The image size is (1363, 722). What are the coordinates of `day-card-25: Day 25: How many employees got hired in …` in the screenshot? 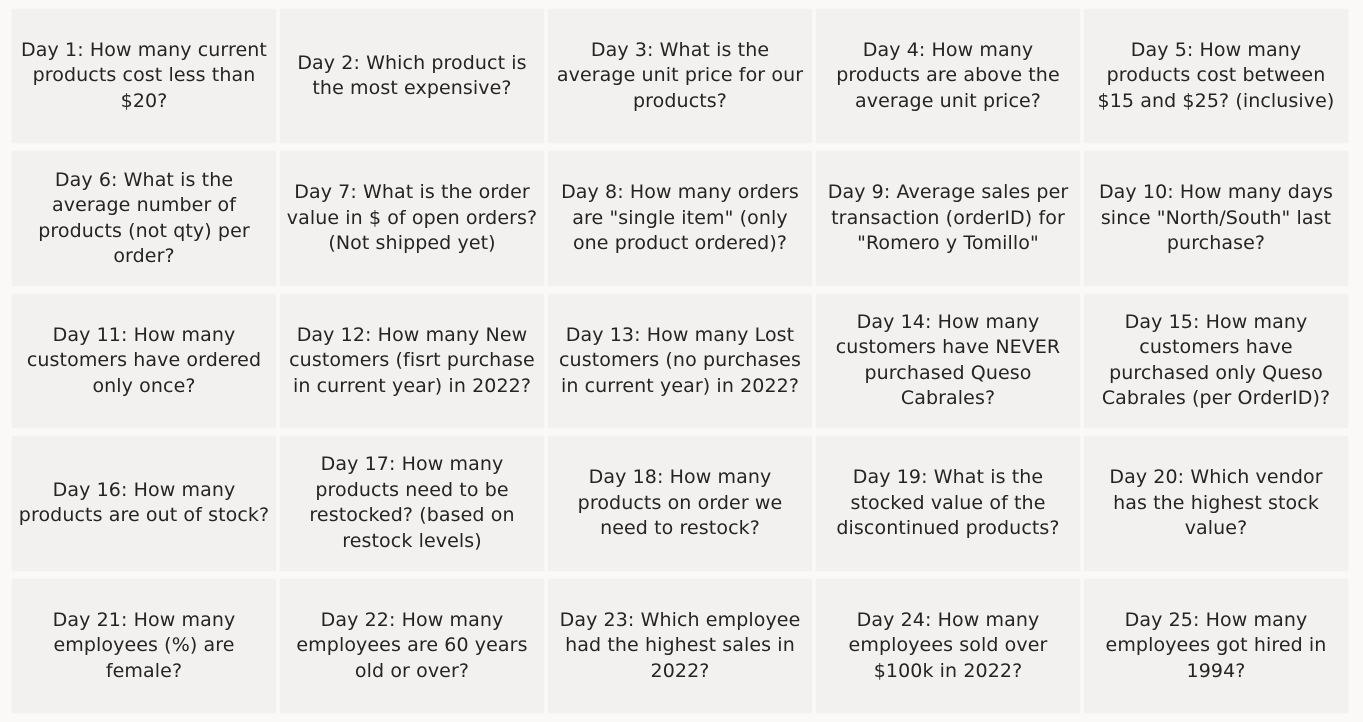 It's located at (1216, 645).